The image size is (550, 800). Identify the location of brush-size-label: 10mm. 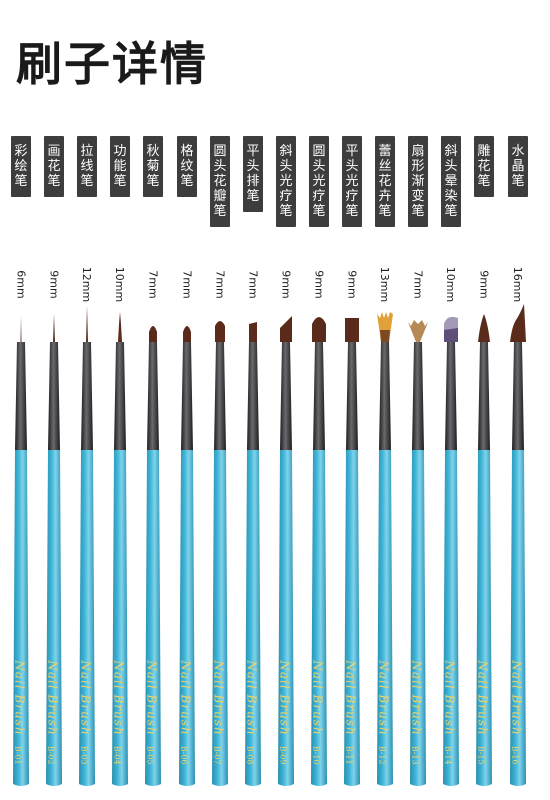
(451, 286).